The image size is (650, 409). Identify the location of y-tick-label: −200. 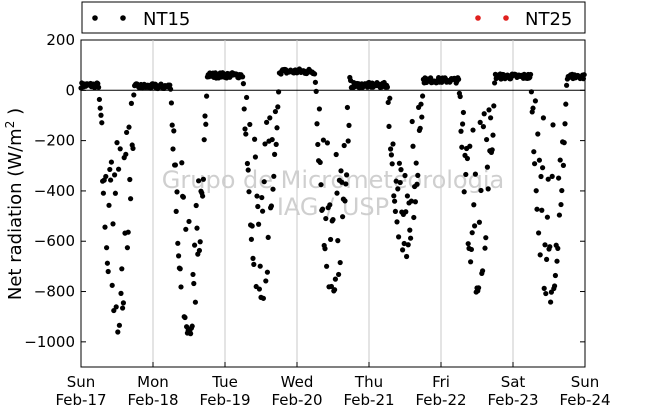
(54, 141).